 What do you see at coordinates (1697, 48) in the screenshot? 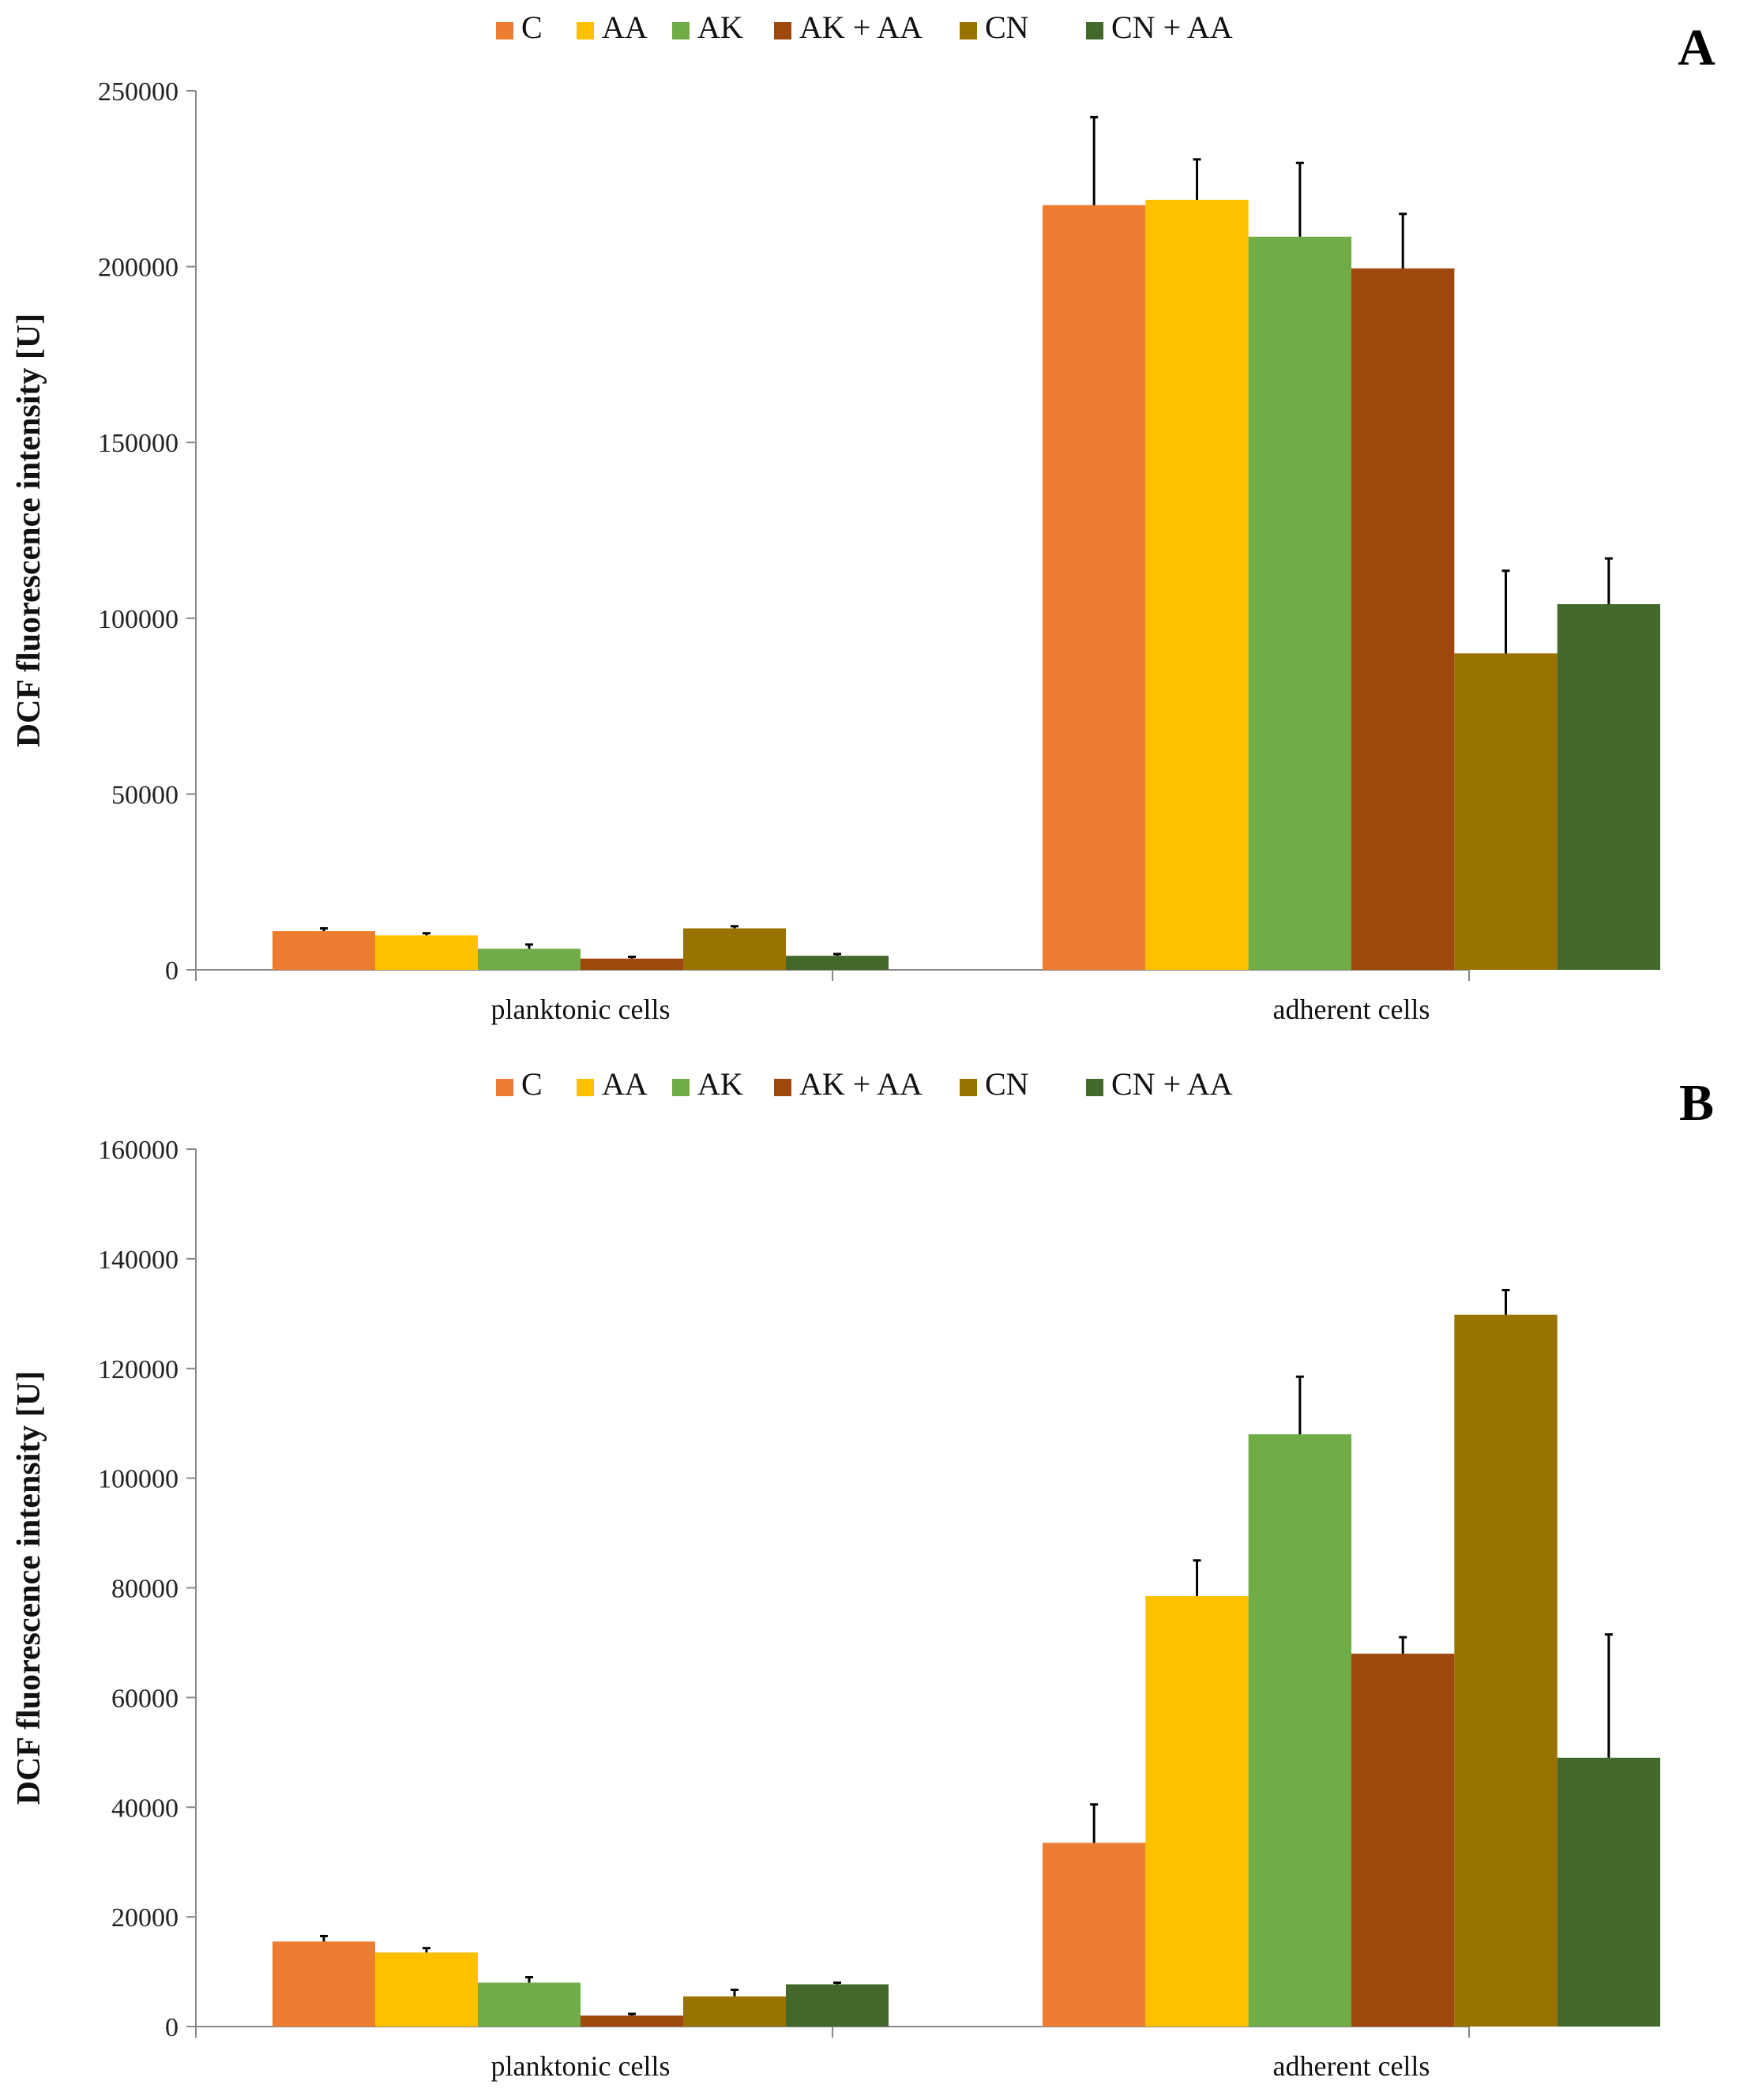
I see `panel-label: A` at bounding box center [1697, 48].